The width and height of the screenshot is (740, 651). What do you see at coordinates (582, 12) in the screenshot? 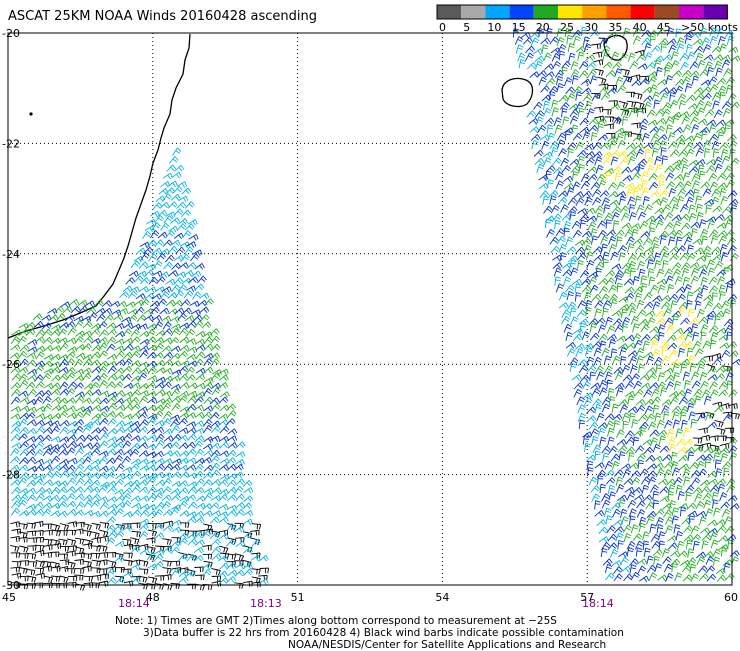
I see `speed-legend-bar` at bounding box center [582, 12].